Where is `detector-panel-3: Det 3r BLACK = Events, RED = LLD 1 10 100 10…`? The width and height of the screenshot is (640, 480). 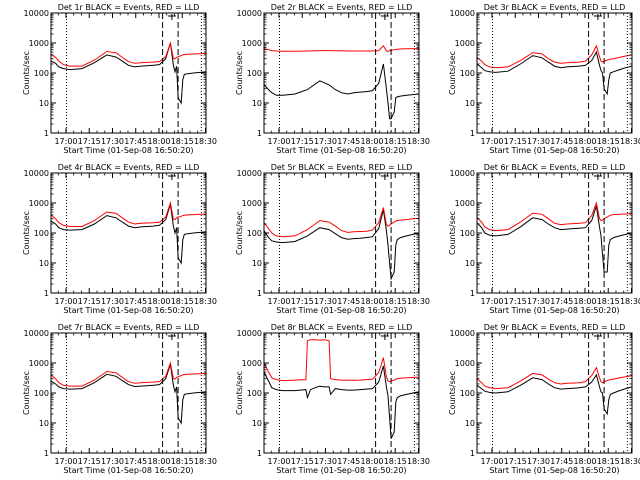
detector-panel-3: Det 3r BLACK = Events, RED = LLD 1 10 100 10… is located at coordinates (544, 79).